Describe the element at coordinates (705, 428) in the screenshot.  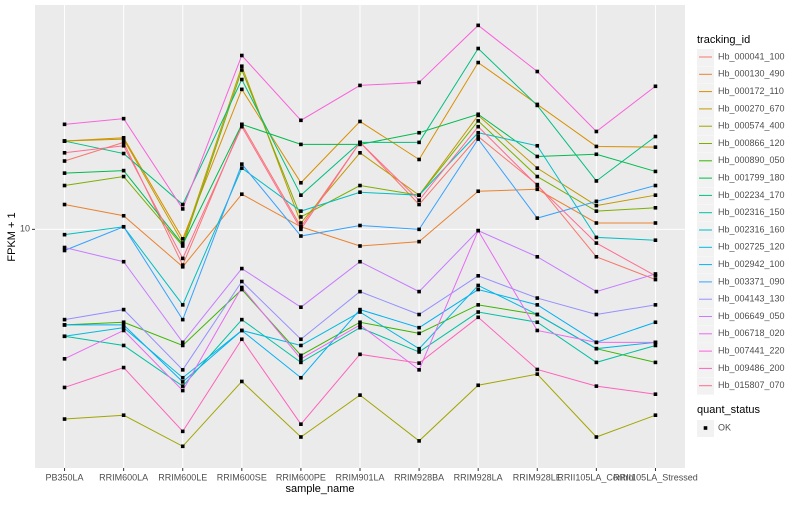
I see `legend-swatch` at that location.